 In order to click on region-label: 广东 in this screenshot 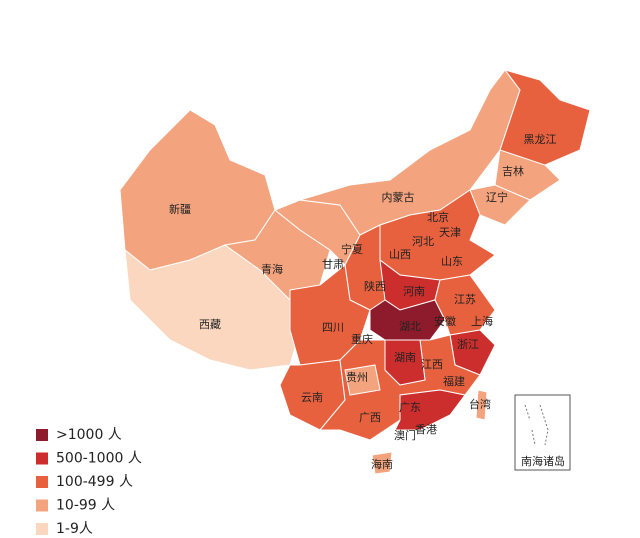, I will do `click(410, 407)`.